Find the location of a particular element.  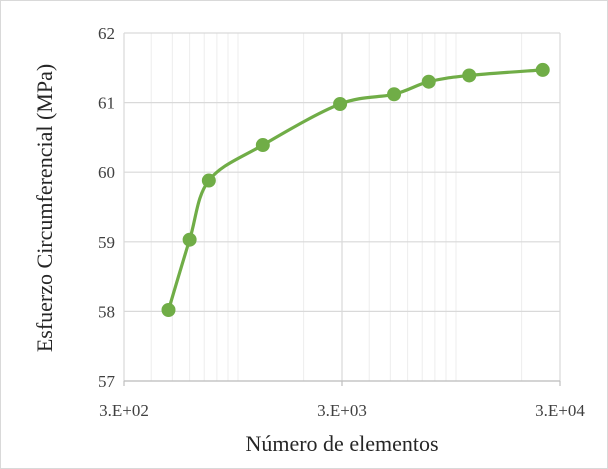

y-tick-label: 62 is located at coordinates (106, 33).